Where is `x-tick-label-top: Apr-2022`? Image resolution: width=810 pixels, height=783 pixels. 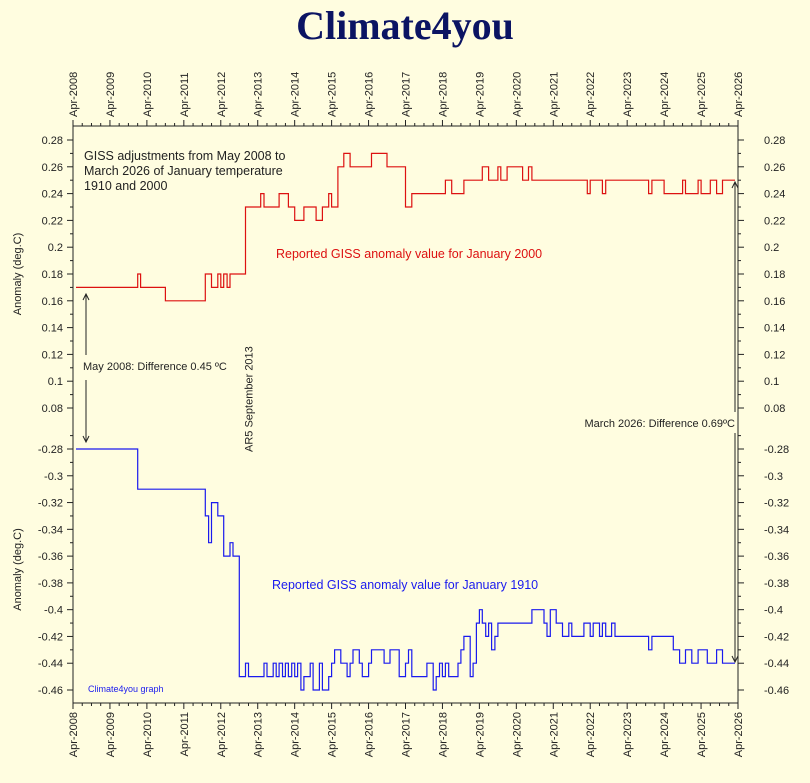 x-tick-label-top: Apr-2022 is located at coordinates (591, 94).